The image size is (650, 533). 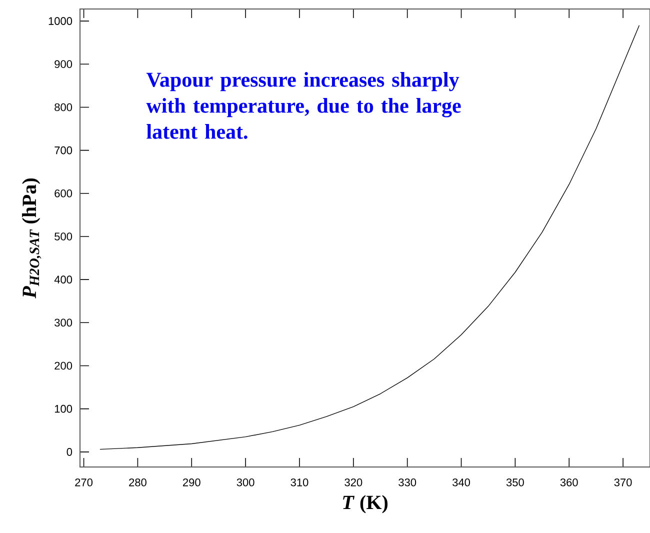 I want to click on x-tick-label: 350, so click(x=515, y=482).